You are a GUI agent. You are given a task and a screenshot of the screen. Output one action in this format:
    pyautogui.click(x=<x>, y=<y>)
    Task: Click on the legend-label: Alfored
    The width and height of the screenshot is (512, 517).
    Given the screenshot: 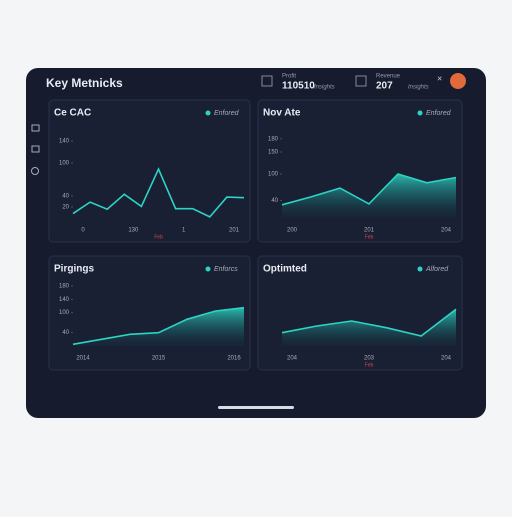 What is the action you would take?
    pyautogui.click(x=437, y=269)
    